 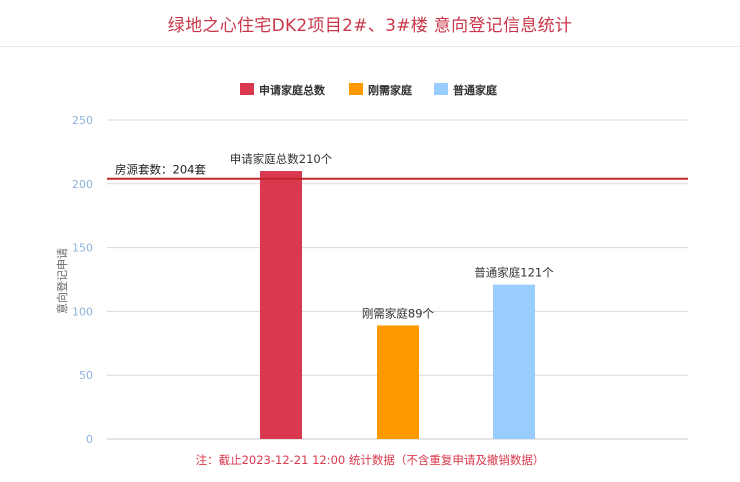 What do you see at coordinates (292, 90) in the screenshot?
I see `legend-label: 申请家庭总数` at bounding box center [292, 90].